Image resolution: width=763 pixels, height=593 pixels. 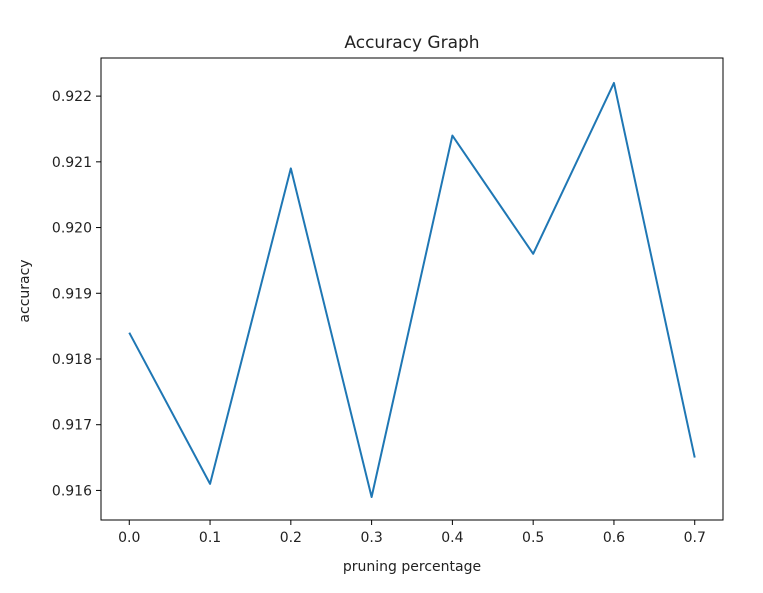 What do you see at coordinates (452, 538) in the screenshot?
I see `x-tick-label: 0.4` at bounding box center [452, 538].